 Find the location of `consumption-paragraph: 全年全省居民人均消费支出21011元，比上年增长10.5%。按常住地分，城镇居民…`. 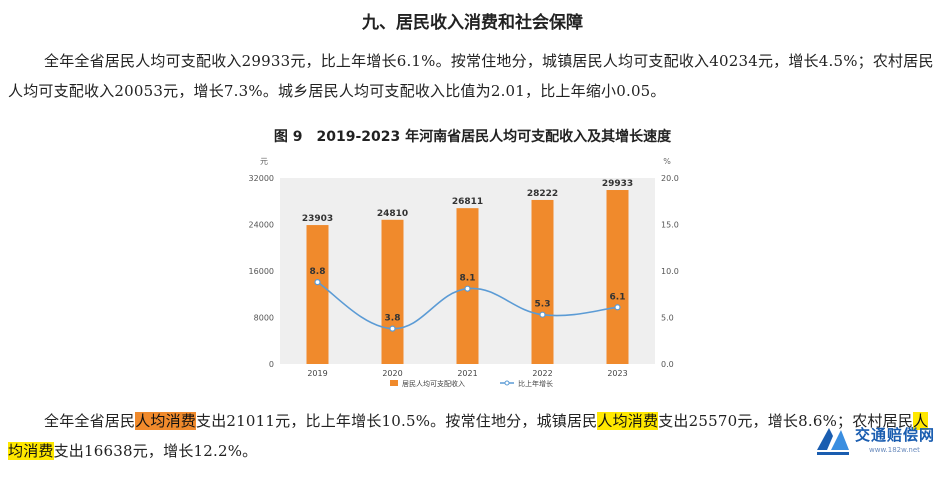

consumption-paragraph: 全年全省居民人均消费支出21011元，比上年增长10.5%。按常住地分，城镇居民… is located at coordinates (473, 436).